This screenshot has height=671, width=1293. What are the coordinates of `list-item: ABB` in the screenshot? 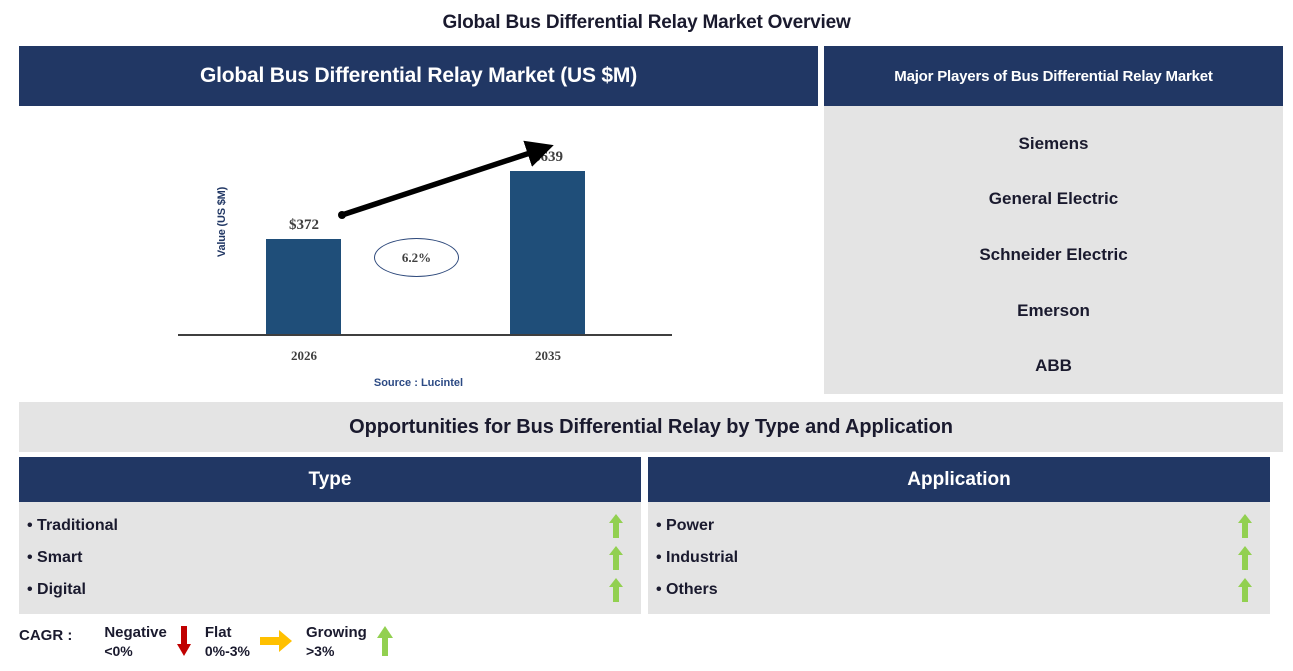 It's located at (1053, 366).